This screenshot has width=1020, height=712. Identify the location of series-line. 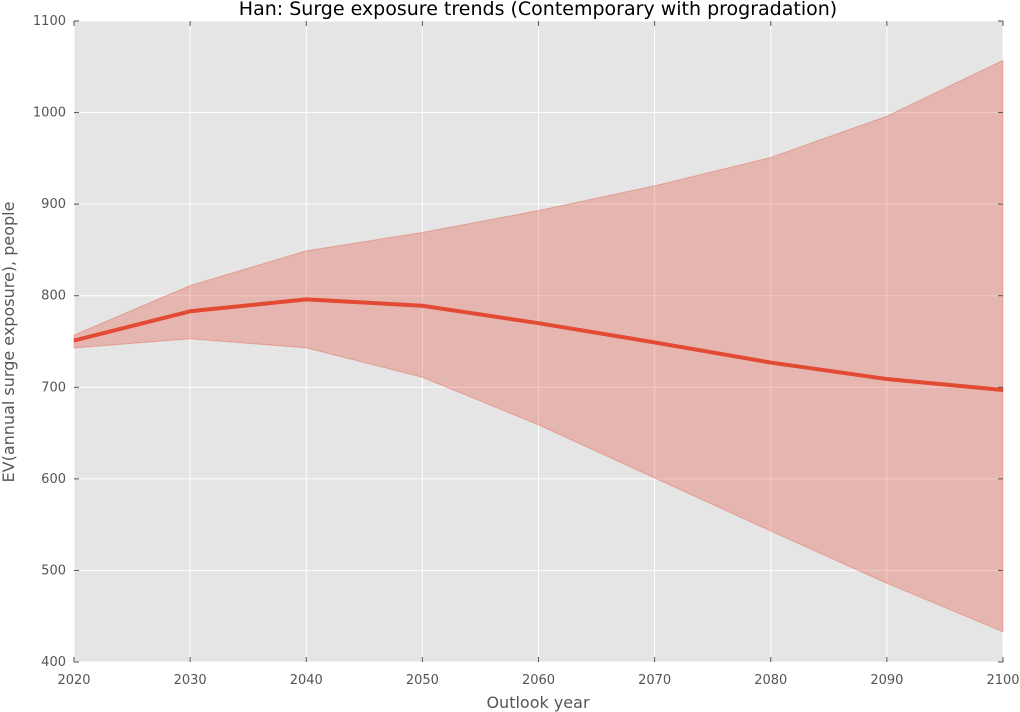
(538, 345).